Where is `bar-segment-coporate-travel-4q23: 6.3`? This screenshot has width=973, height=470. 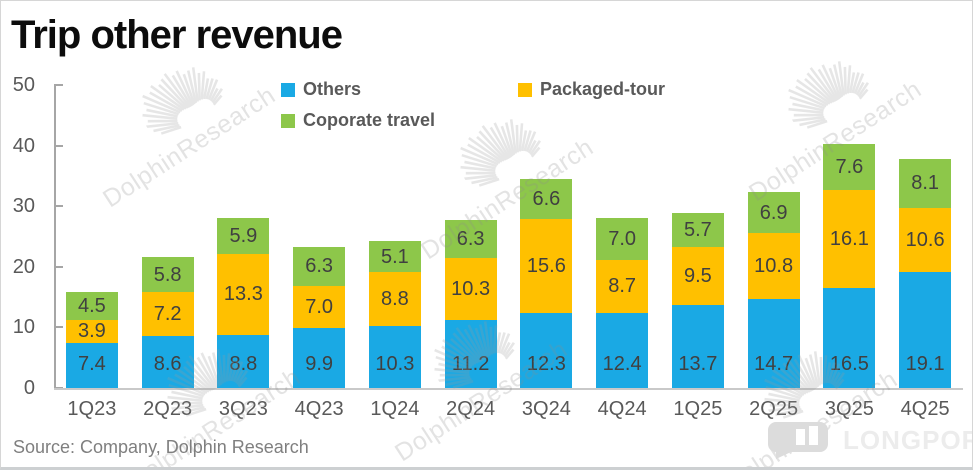 bar-segment-coporate-travel-4q23: 6.3 is located at coordinates (319, 266).